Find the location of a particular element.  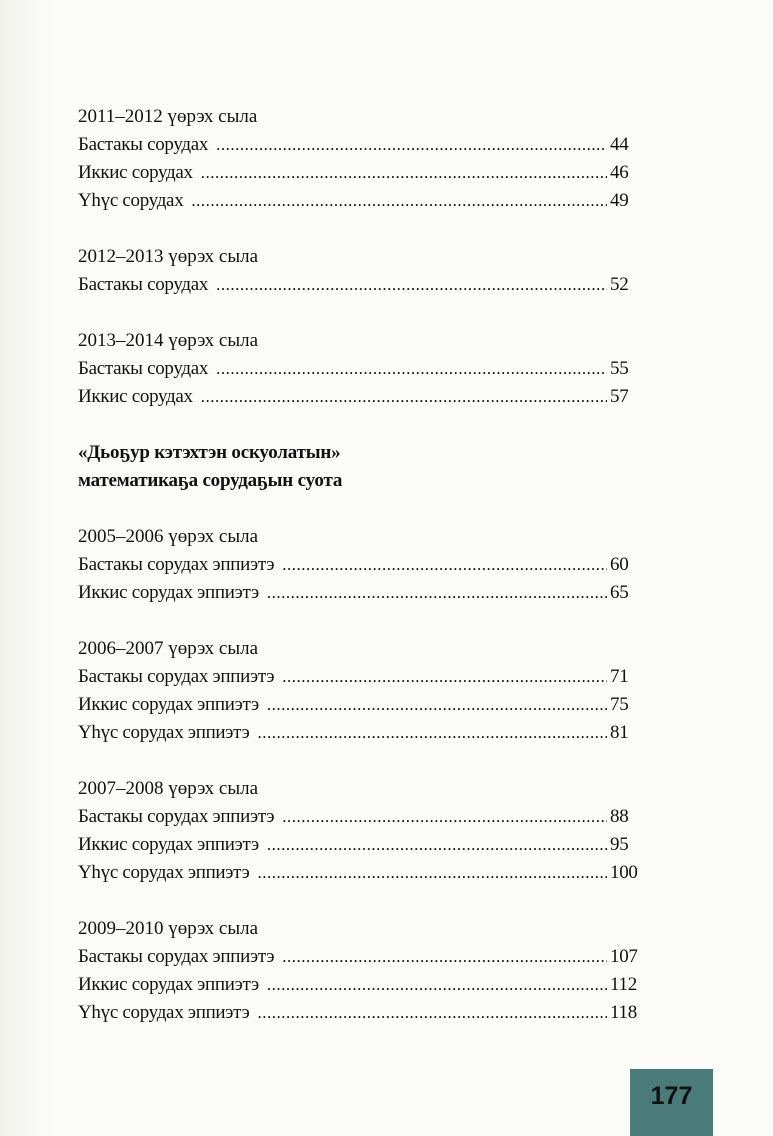

toc-entry-page: 95 is located at coordinates (619, 844).